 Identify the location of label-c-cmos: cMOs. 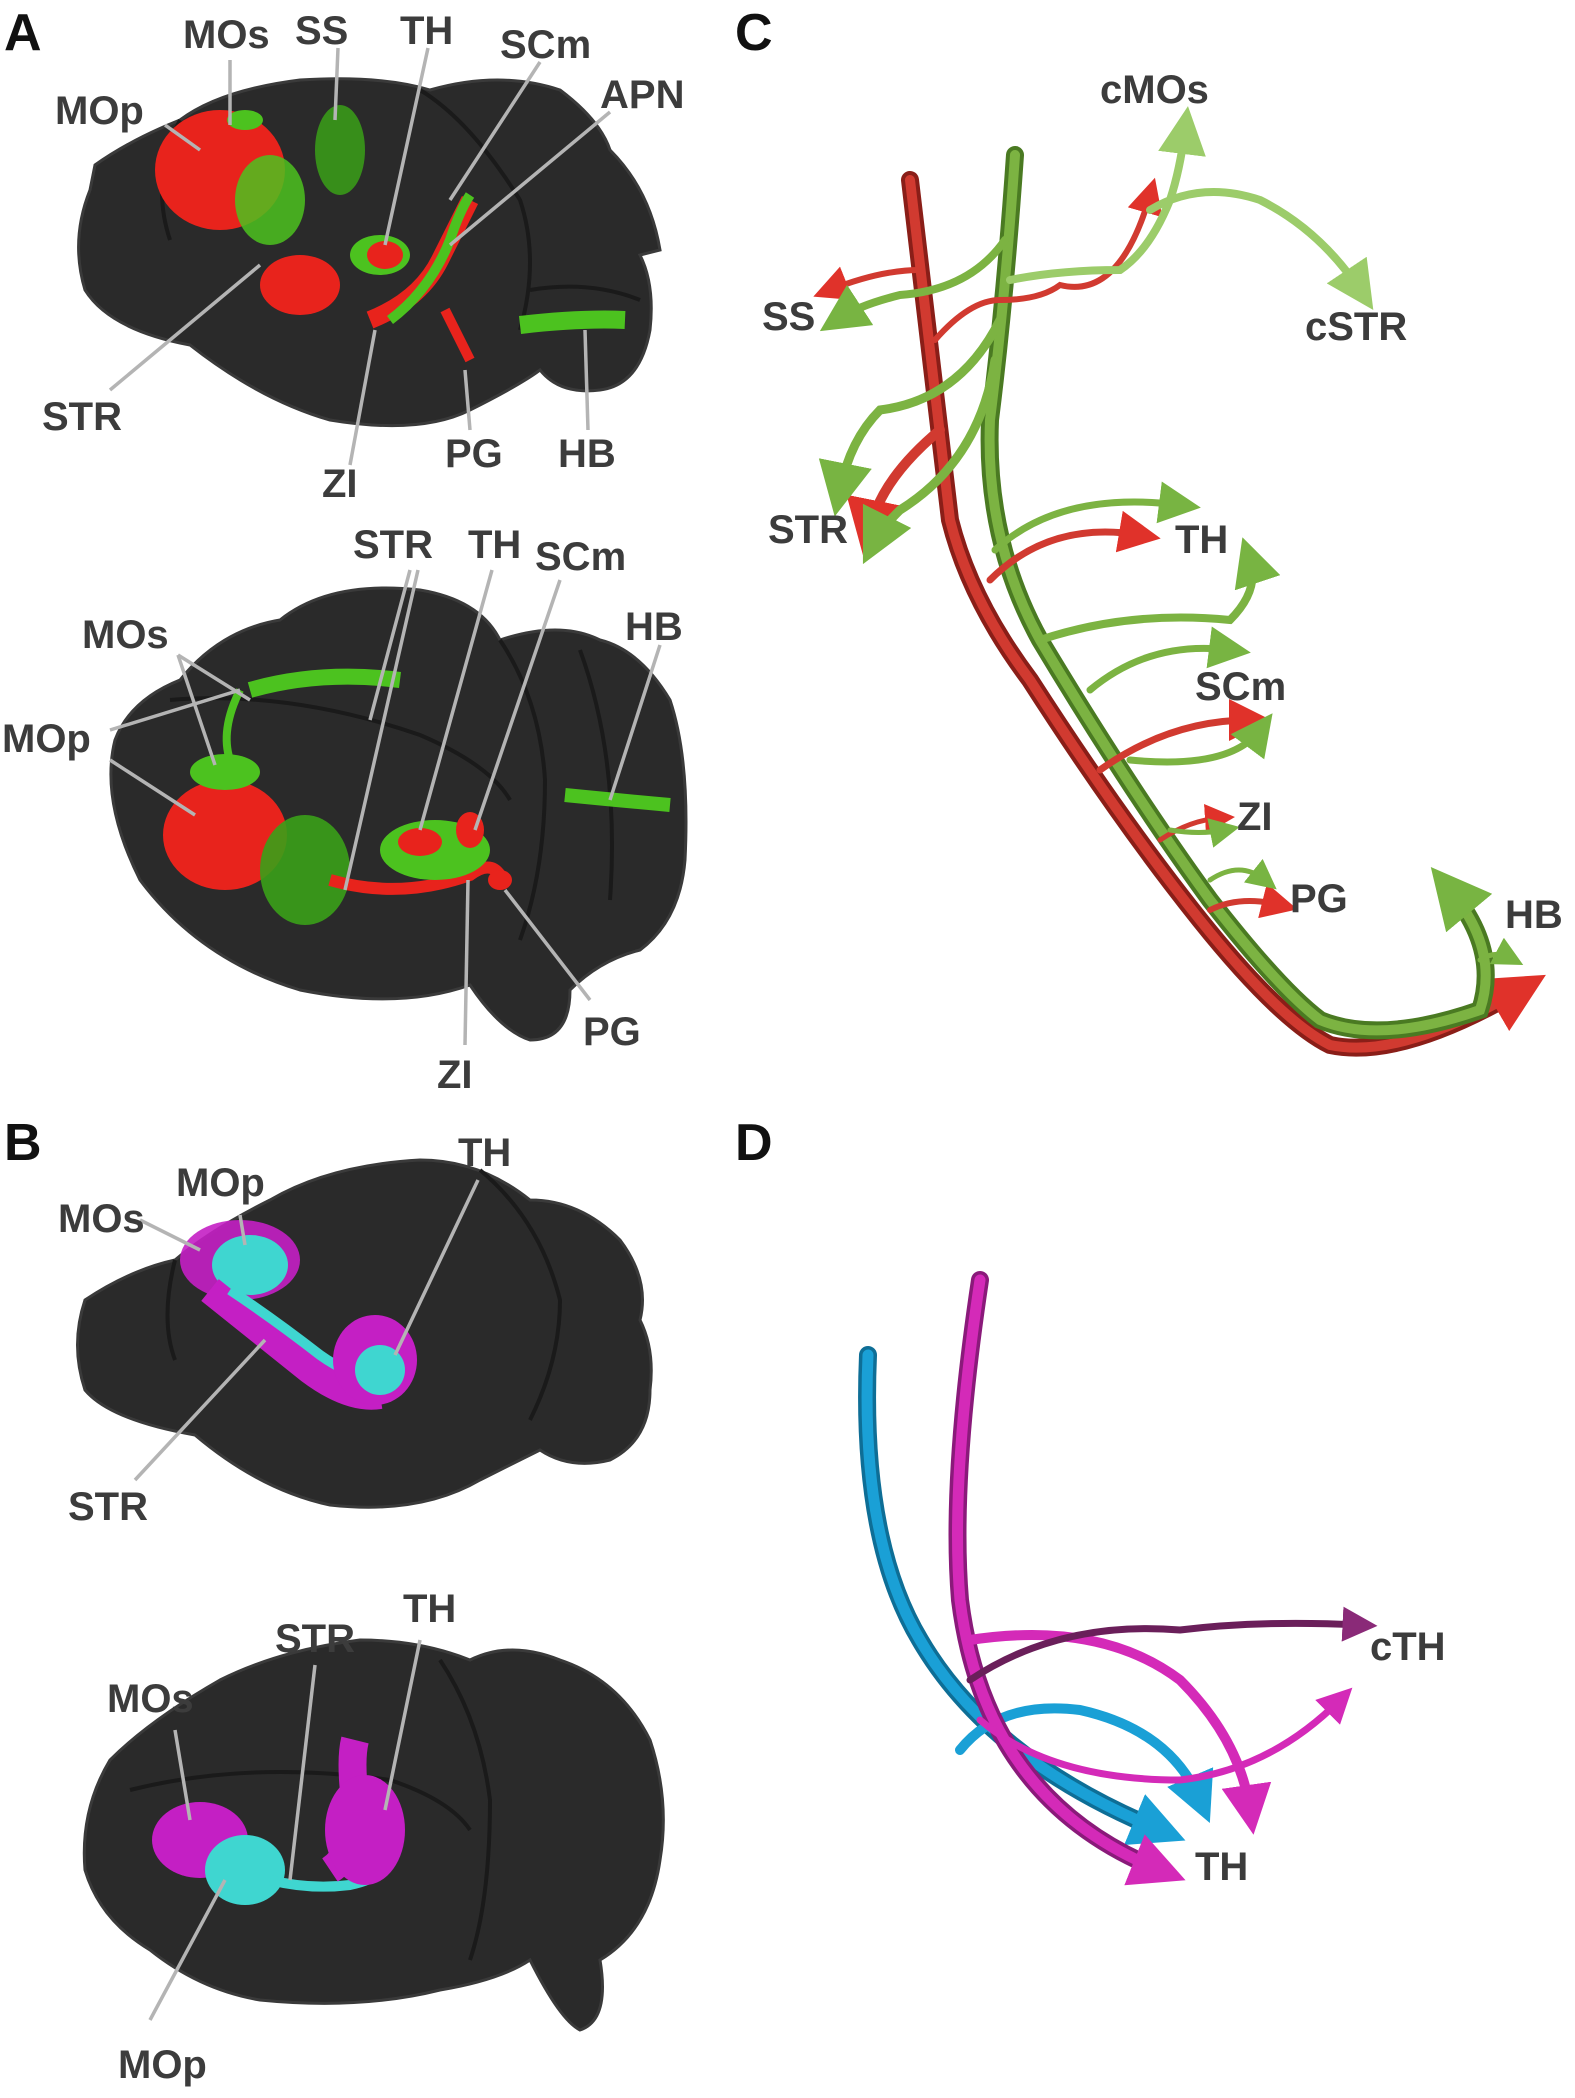
(1154, 90).